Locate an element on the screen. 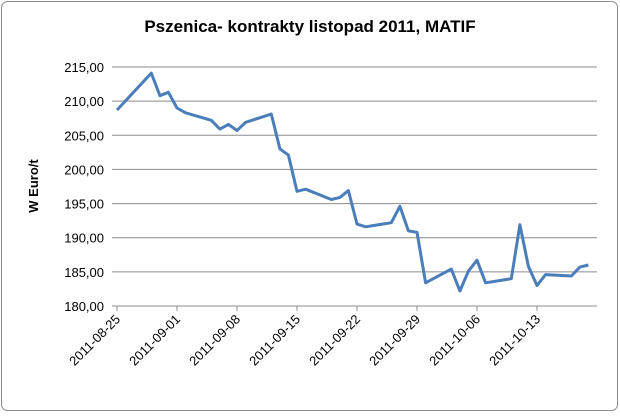 Image resolution: width=620 pixels, height=418 pixels. y-tick-label: 185,00 is located at coordinates (84, 272).